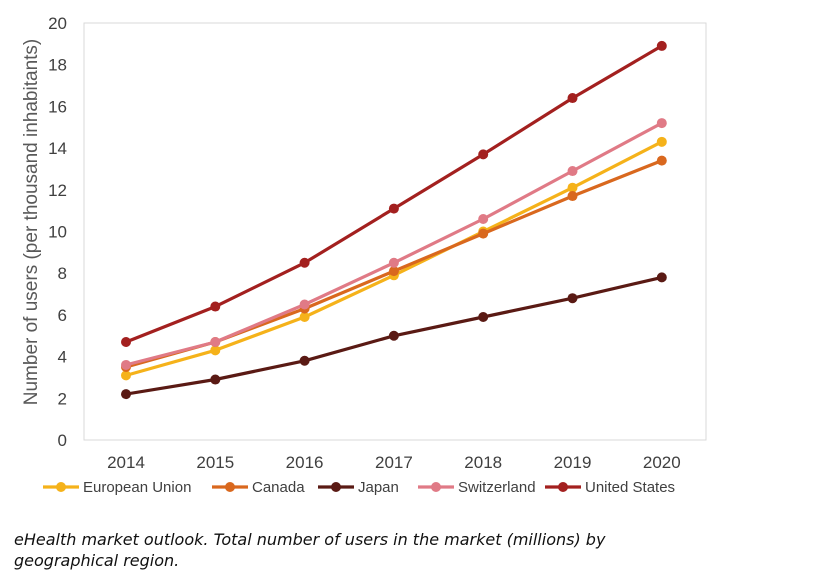 Image resolution: width=814 pixels, height=575 pixels. I want to click on legend-label: Canada, so click(278, 487).